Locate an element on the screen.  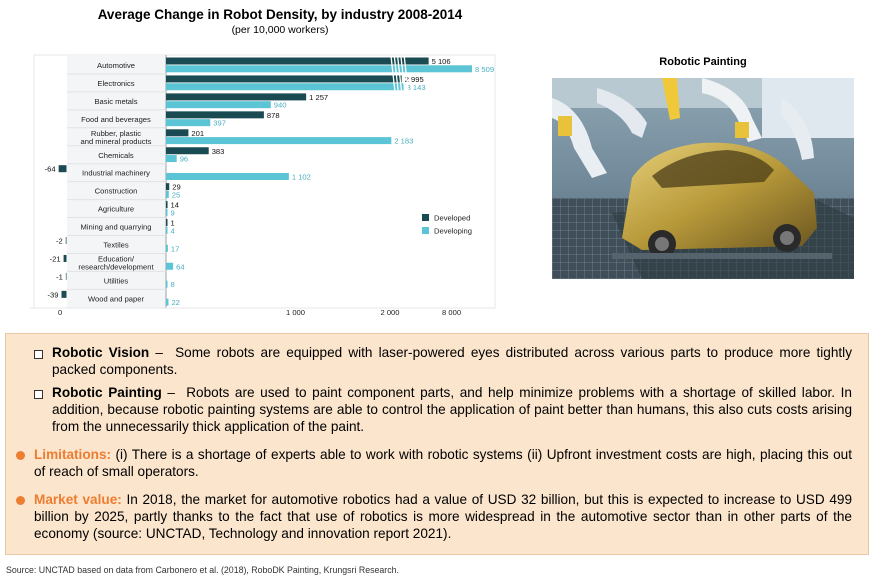
bullet-heading: Robotic Painting is located at coordinates (107, 392).